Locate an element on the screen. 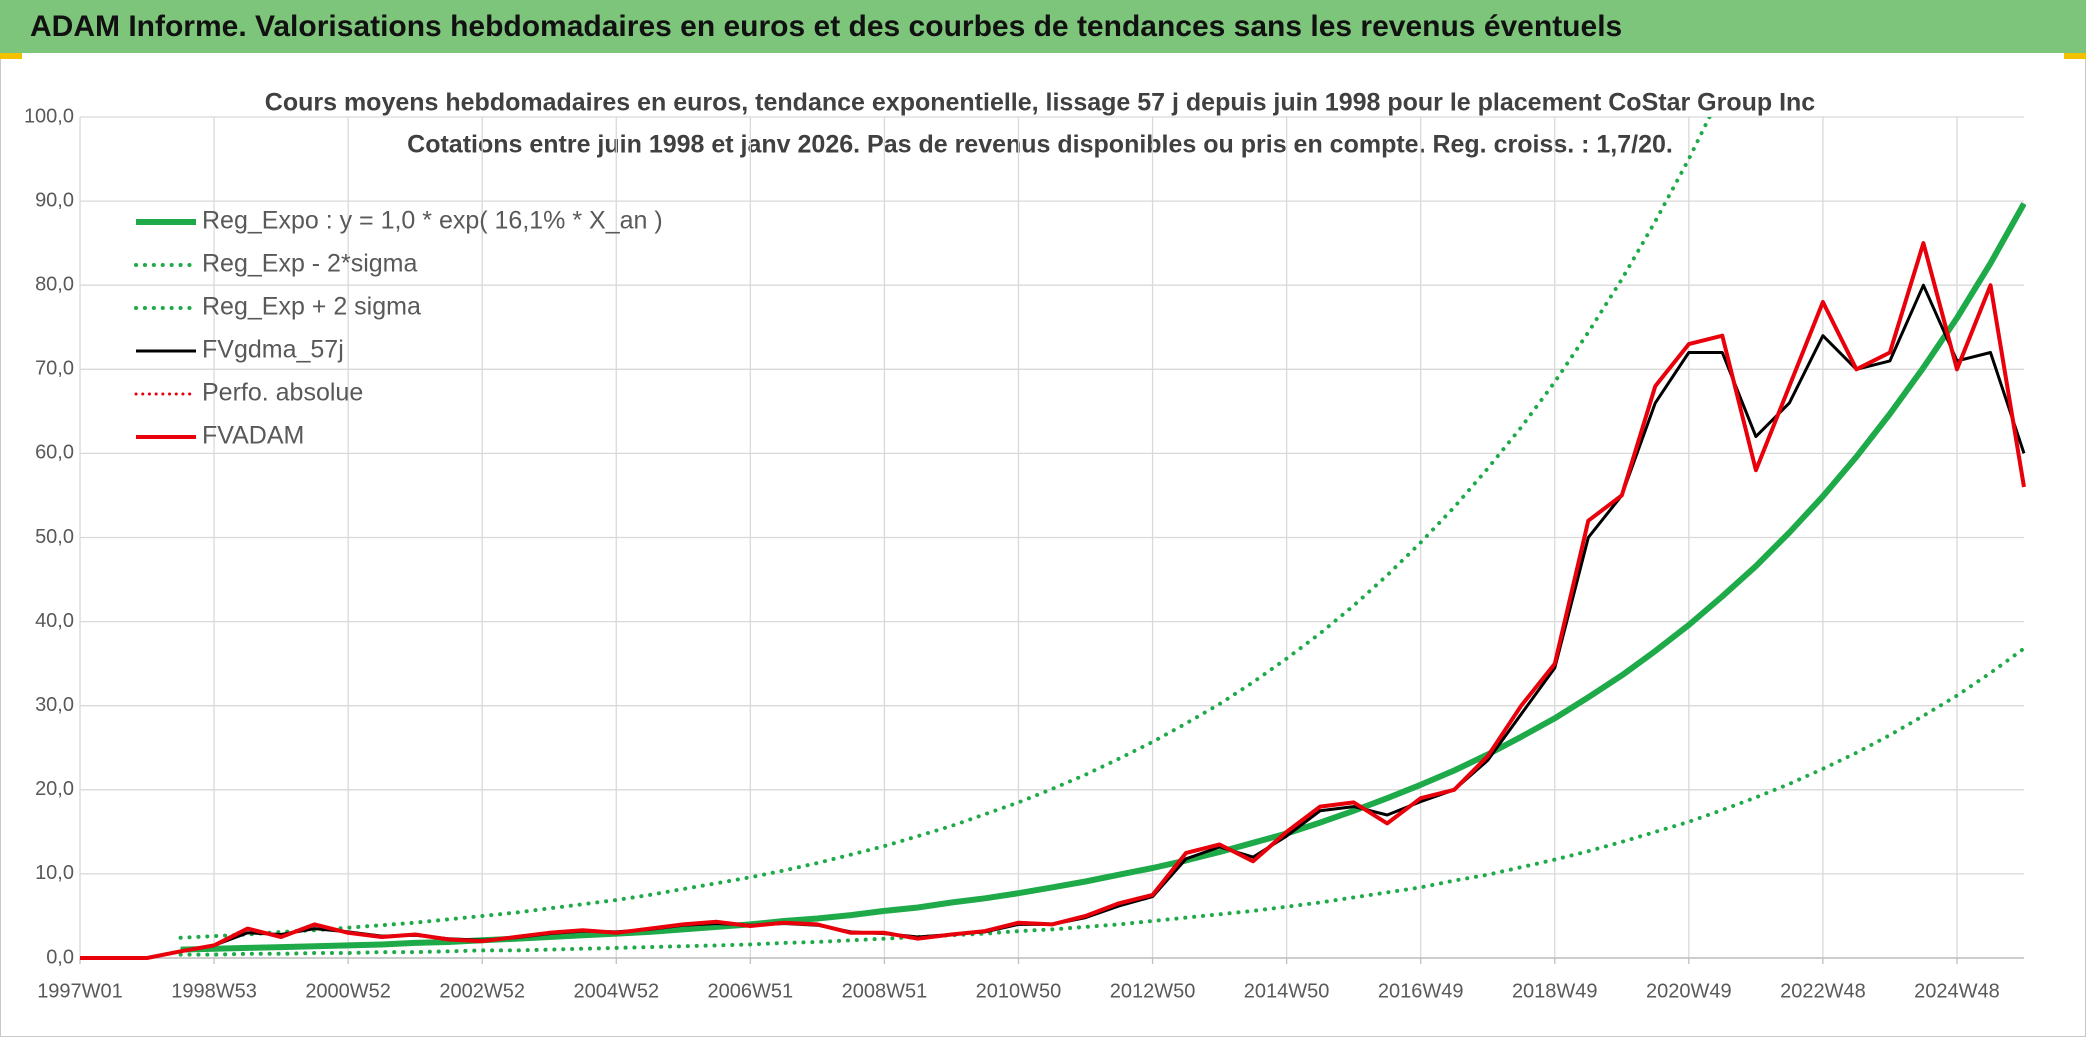 The height and width of the screenshot is (1037, 2086). legend-label: FVgdma_57j is located at coordinates (273, 350).